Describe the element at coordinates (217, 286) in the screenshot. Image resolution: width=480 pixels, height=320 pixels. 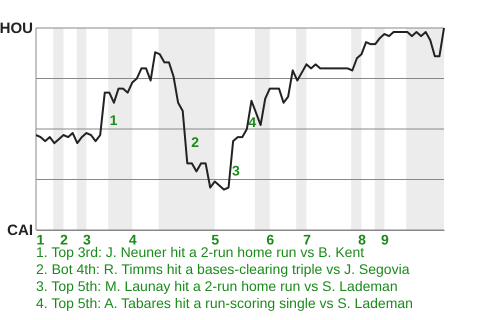
I see `text: 3. Top 5th: M. Launay hit a 2-run home run vs S. Lademan` at that location.